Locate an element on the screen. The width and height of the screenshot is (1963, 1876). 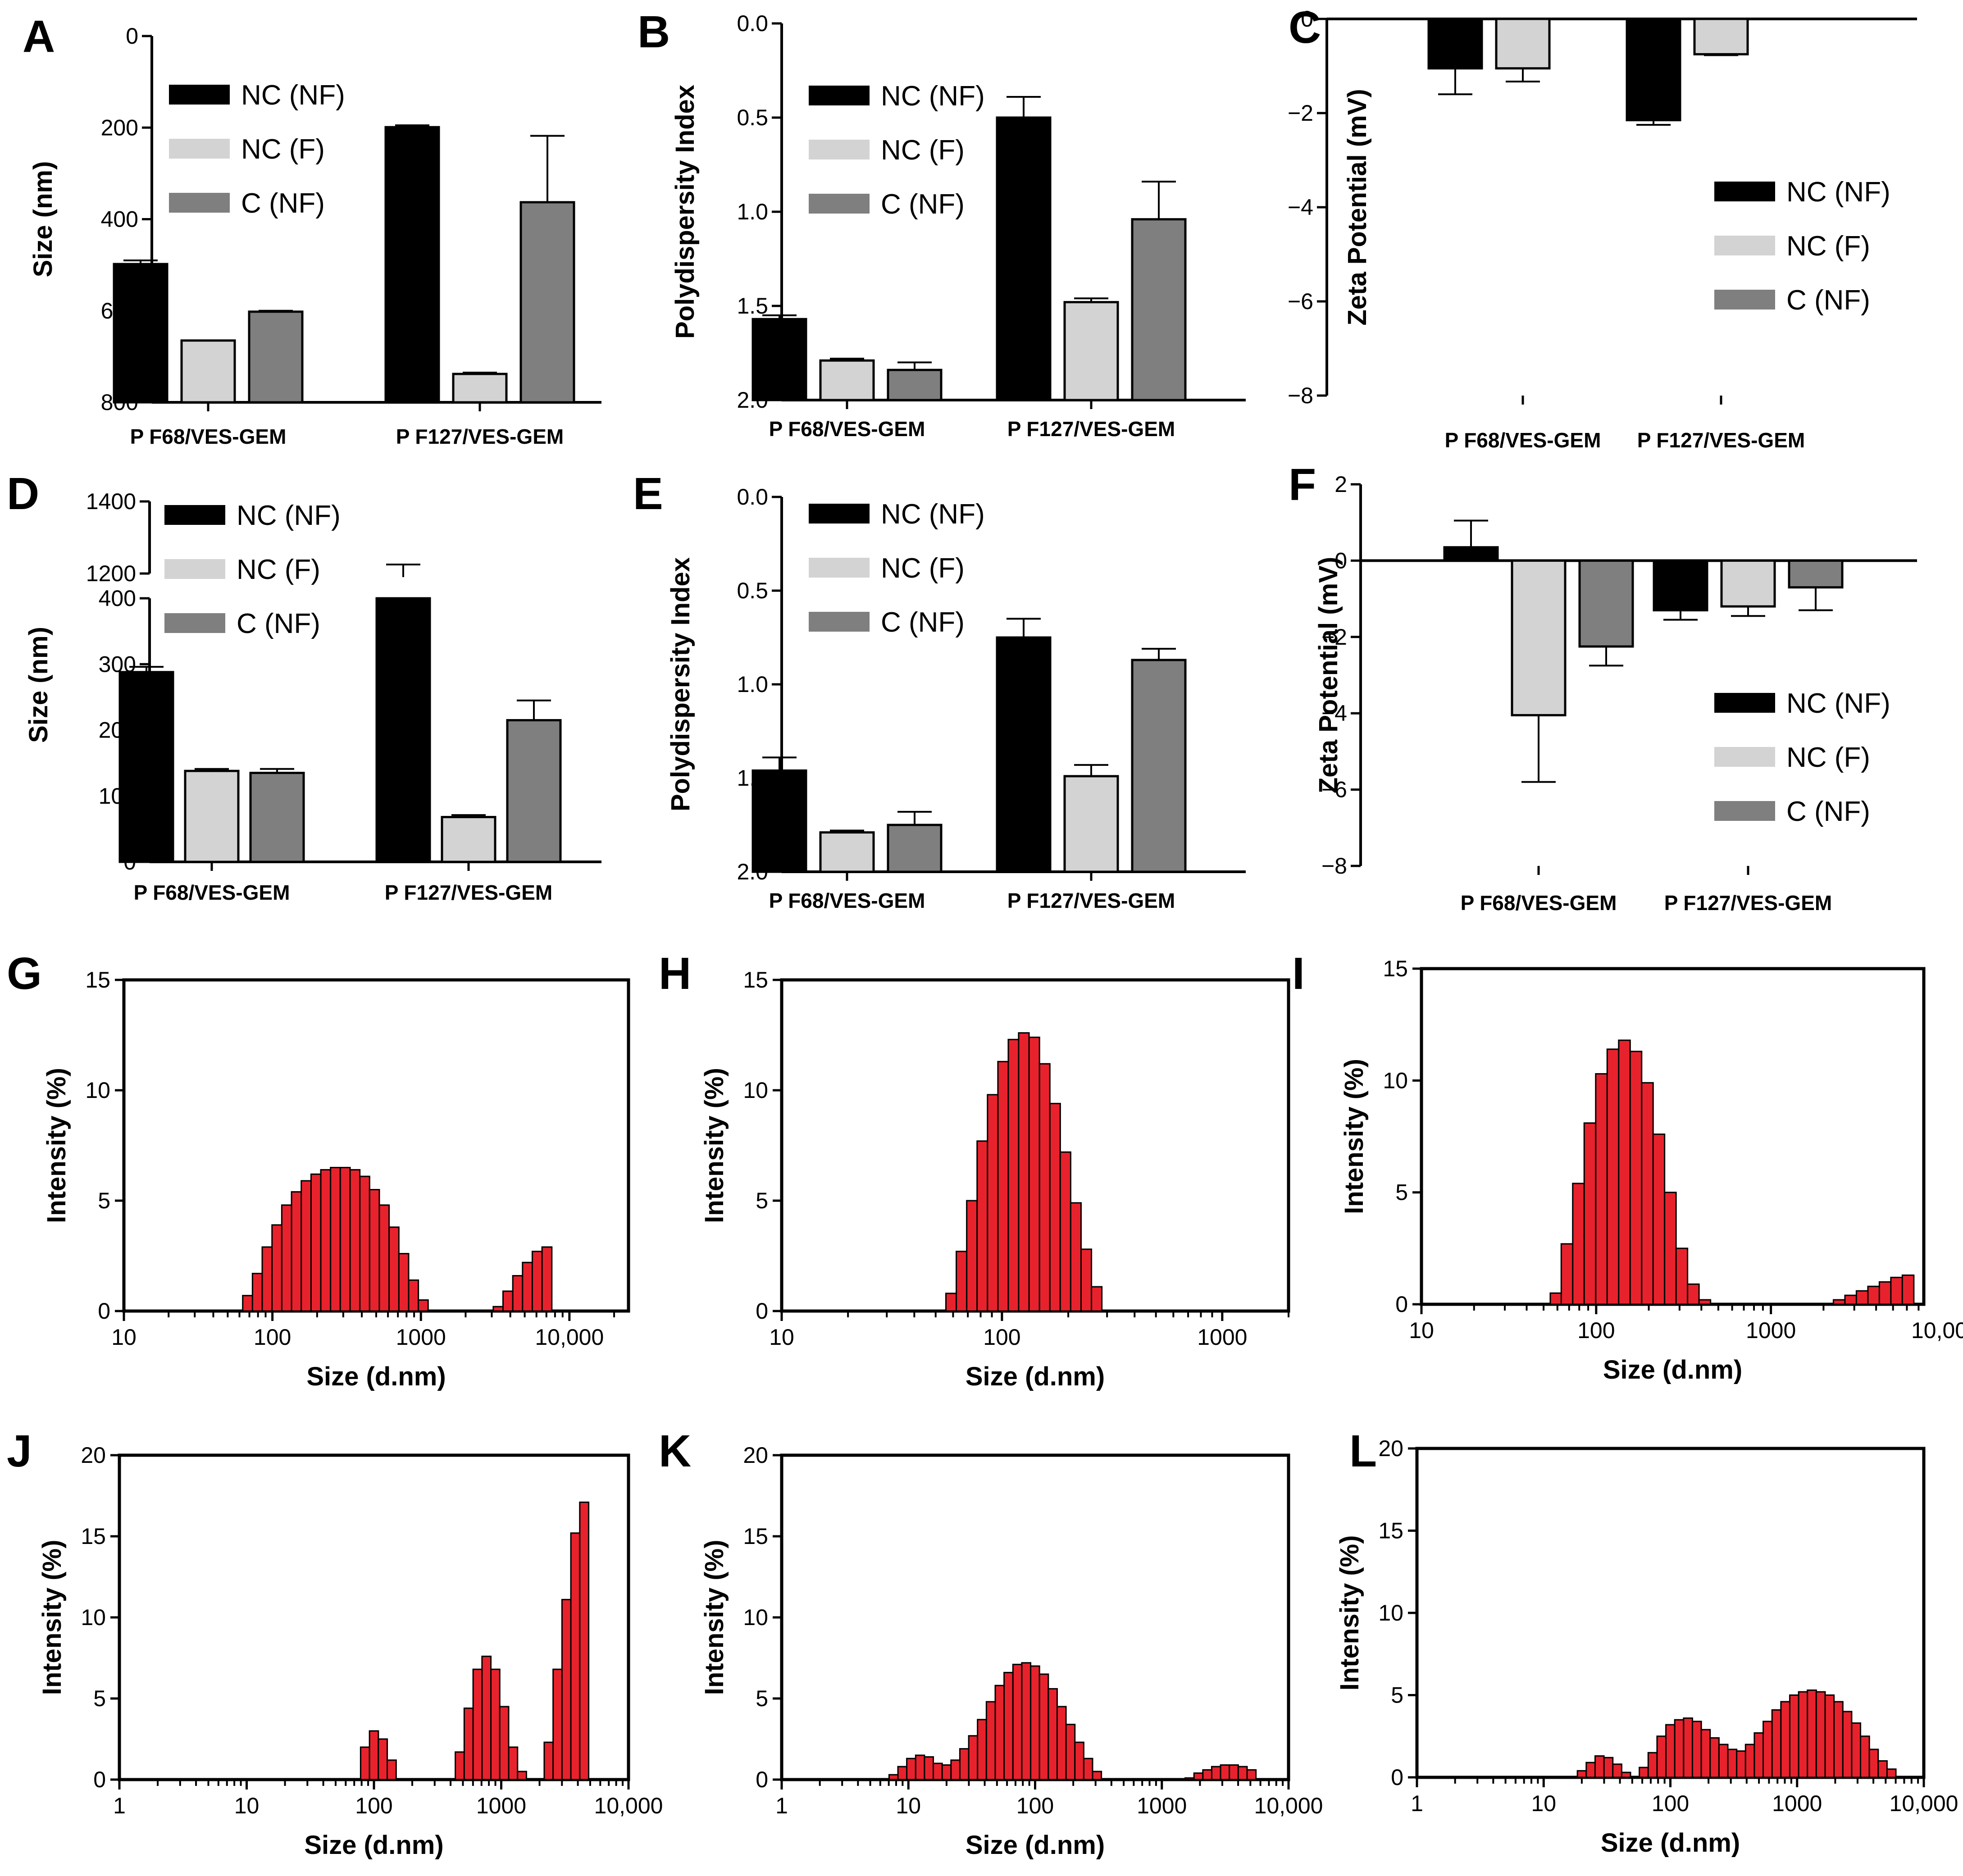
panel-label: J is located at coordinates (19, 1451).